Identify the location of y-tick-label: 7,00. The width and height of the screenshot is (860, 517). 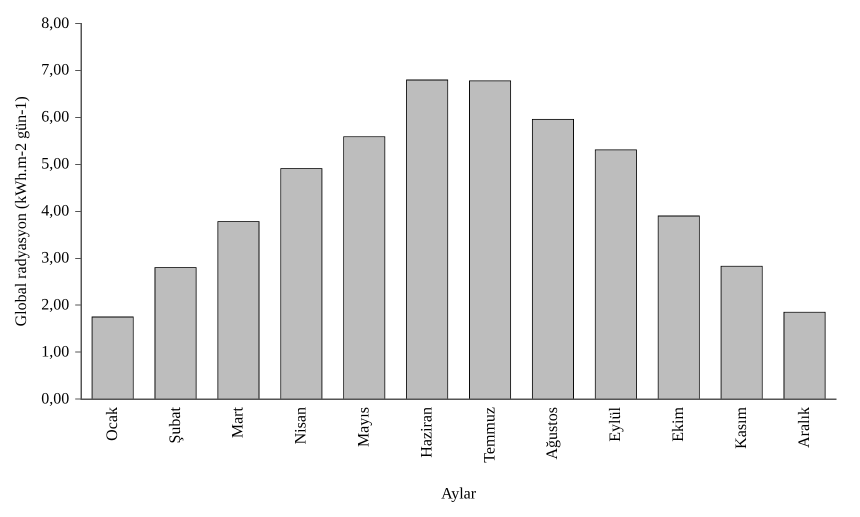
(55, 70).